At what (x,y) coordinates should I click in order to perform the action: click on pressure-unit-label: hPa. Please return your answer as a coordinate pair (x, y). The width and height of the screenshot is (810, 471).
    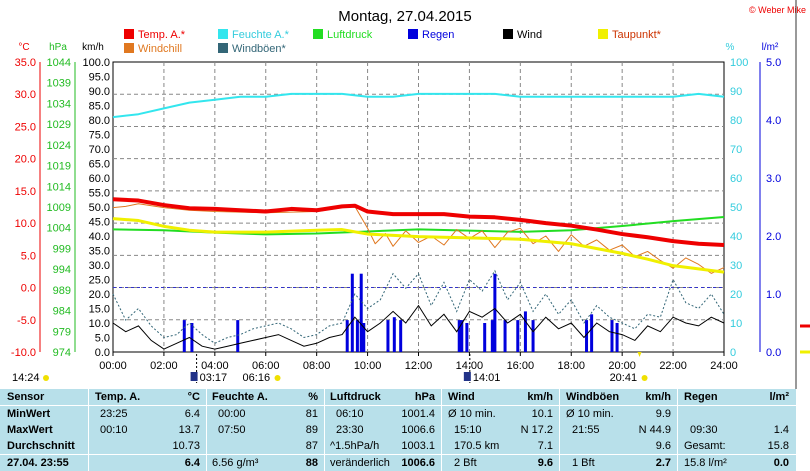
    Looking at the image, I should click on (58, 47).